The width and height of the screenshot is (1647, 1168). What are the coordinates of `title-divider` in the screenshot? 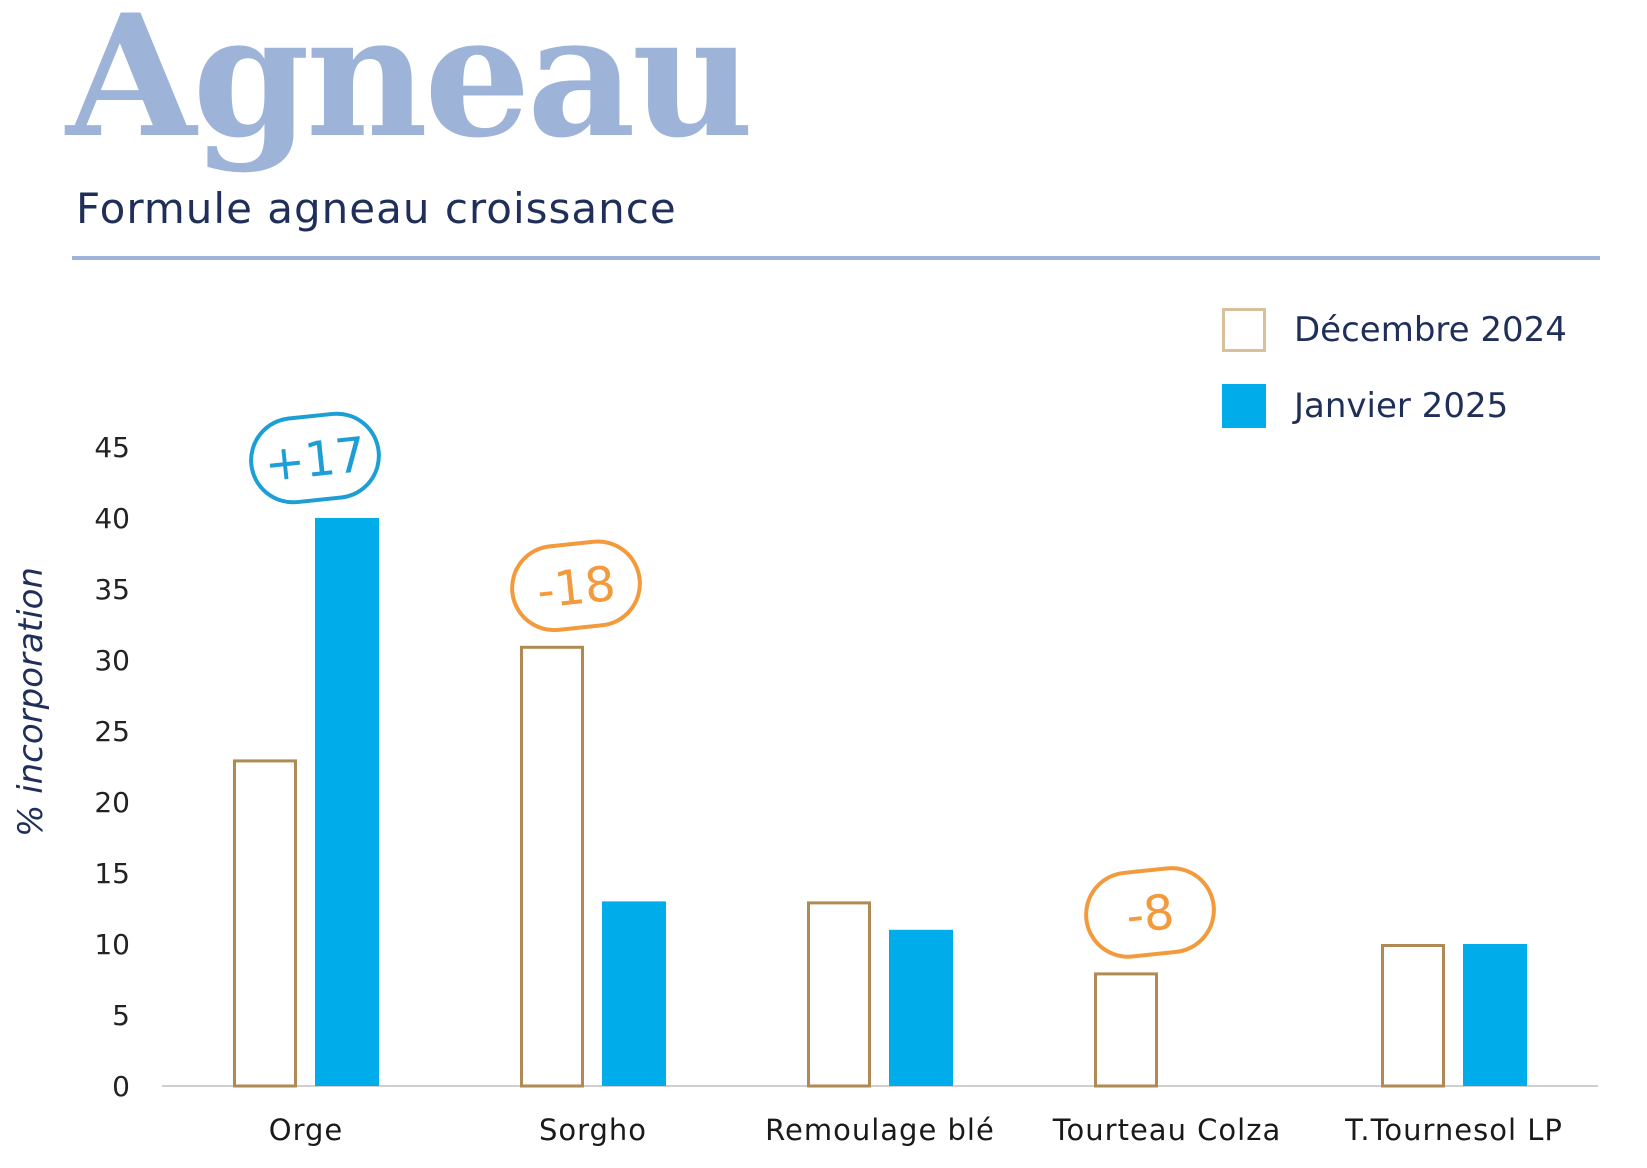 It's located at (836, 258).